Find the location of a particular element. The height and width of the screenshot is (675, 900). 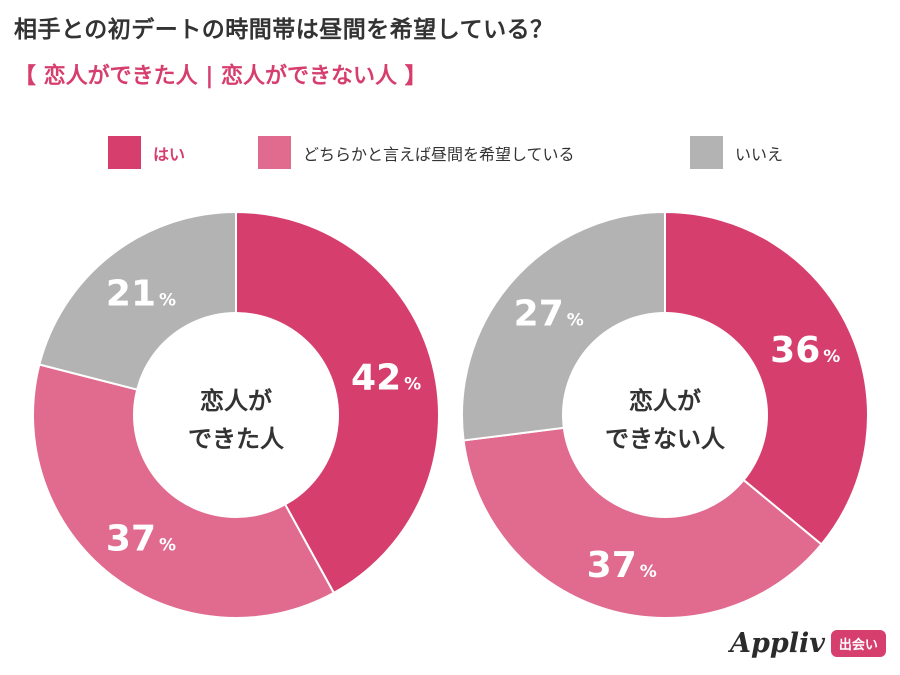

chart2-slice-yes is located at coordinates (766, 378).